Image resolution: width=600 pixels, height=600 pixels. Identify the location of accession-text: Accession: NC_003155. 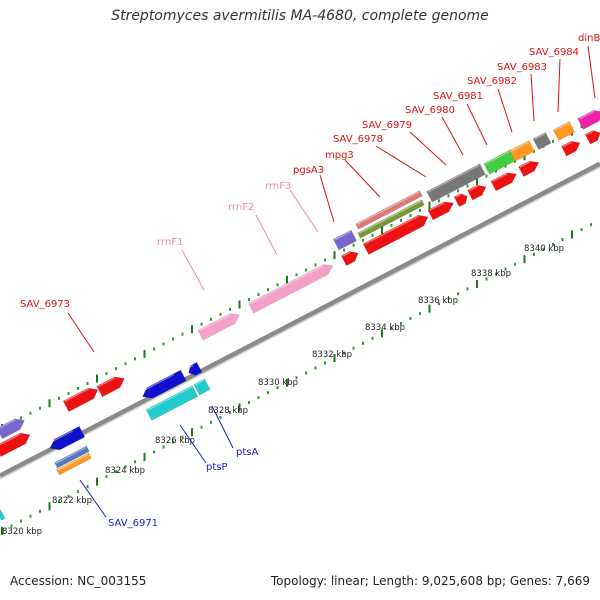
(78, 581).